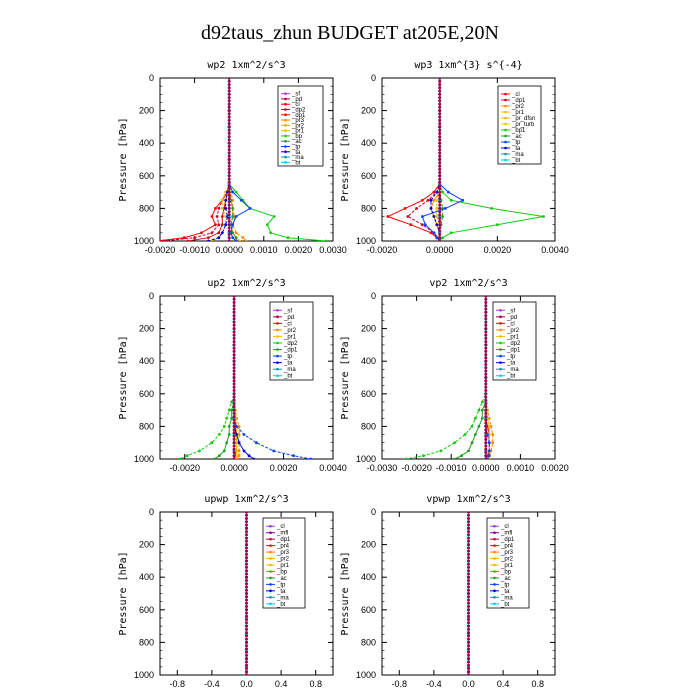 This screenshot has width=700, height=700. Describe the element at coordinates (151, 78) in the screenshot. I see `y-tick-label: 0` at that location.